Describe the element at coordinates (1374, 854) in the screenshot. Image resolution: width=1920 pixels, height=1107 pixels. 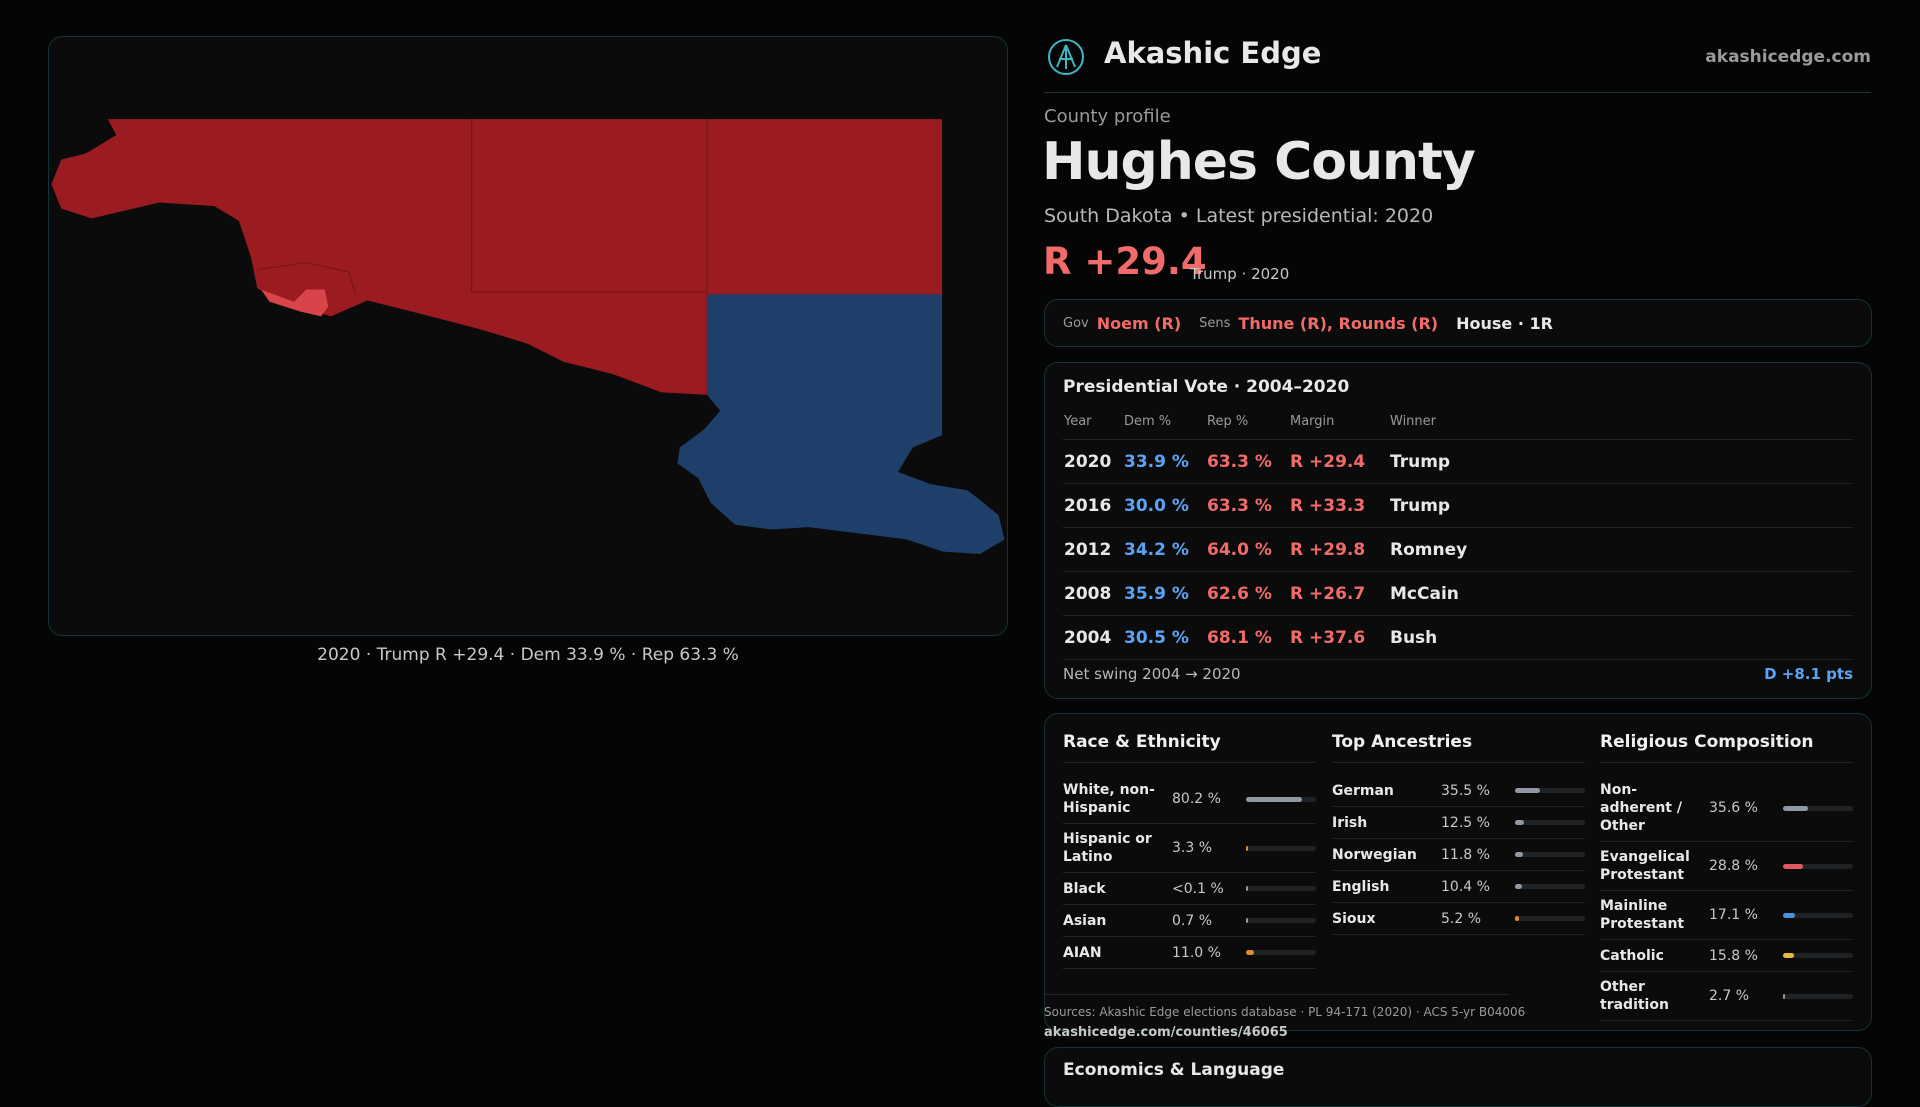
I see `row-label: Norwegian` at that location.